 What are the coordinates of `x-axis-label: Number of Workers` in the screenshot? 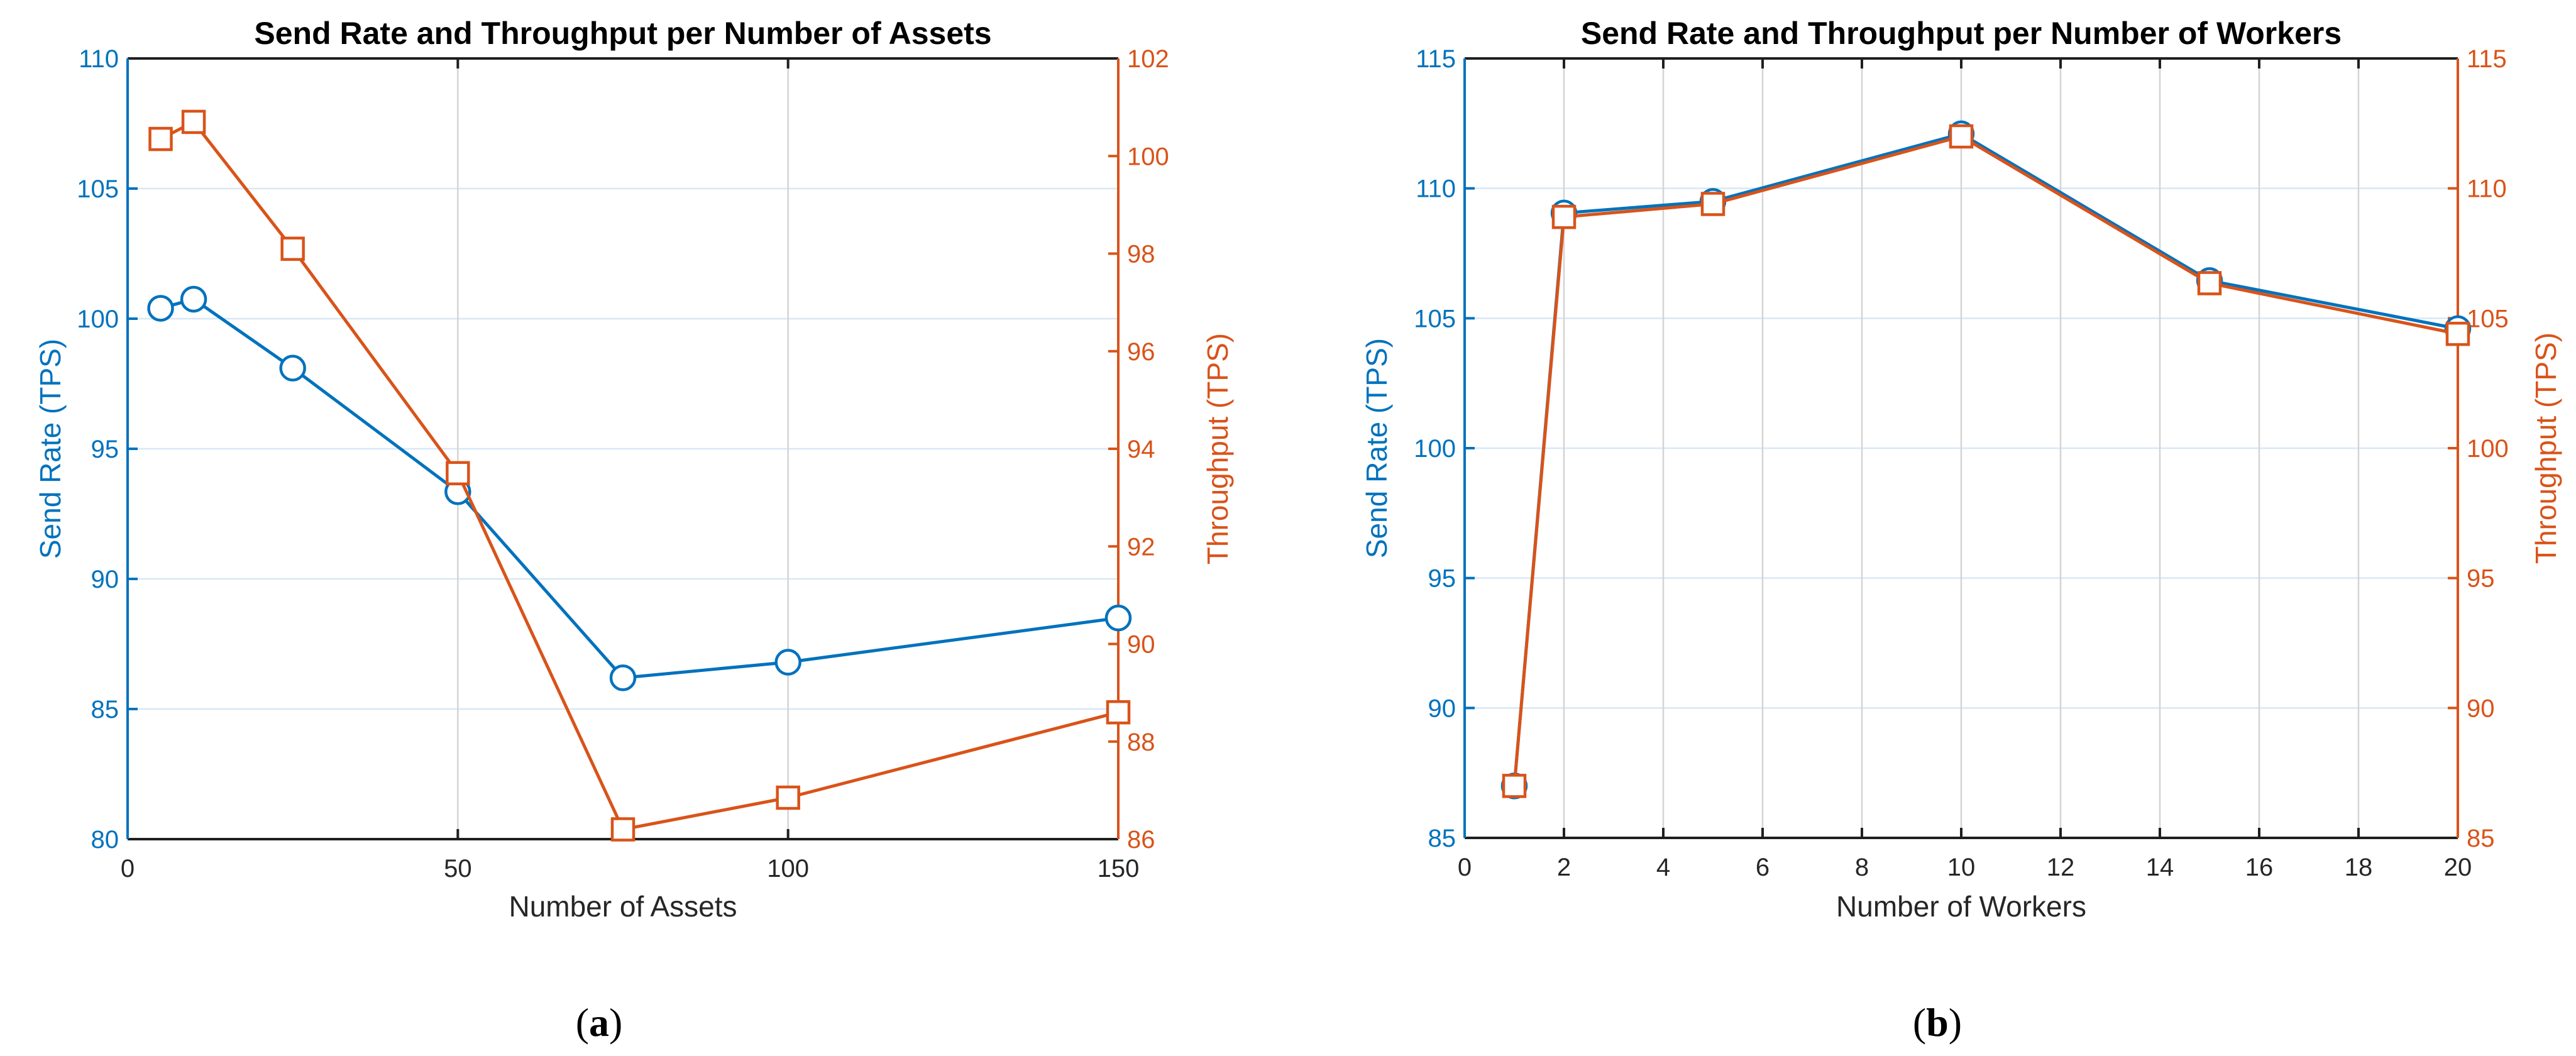 It's located at (1961, 906).